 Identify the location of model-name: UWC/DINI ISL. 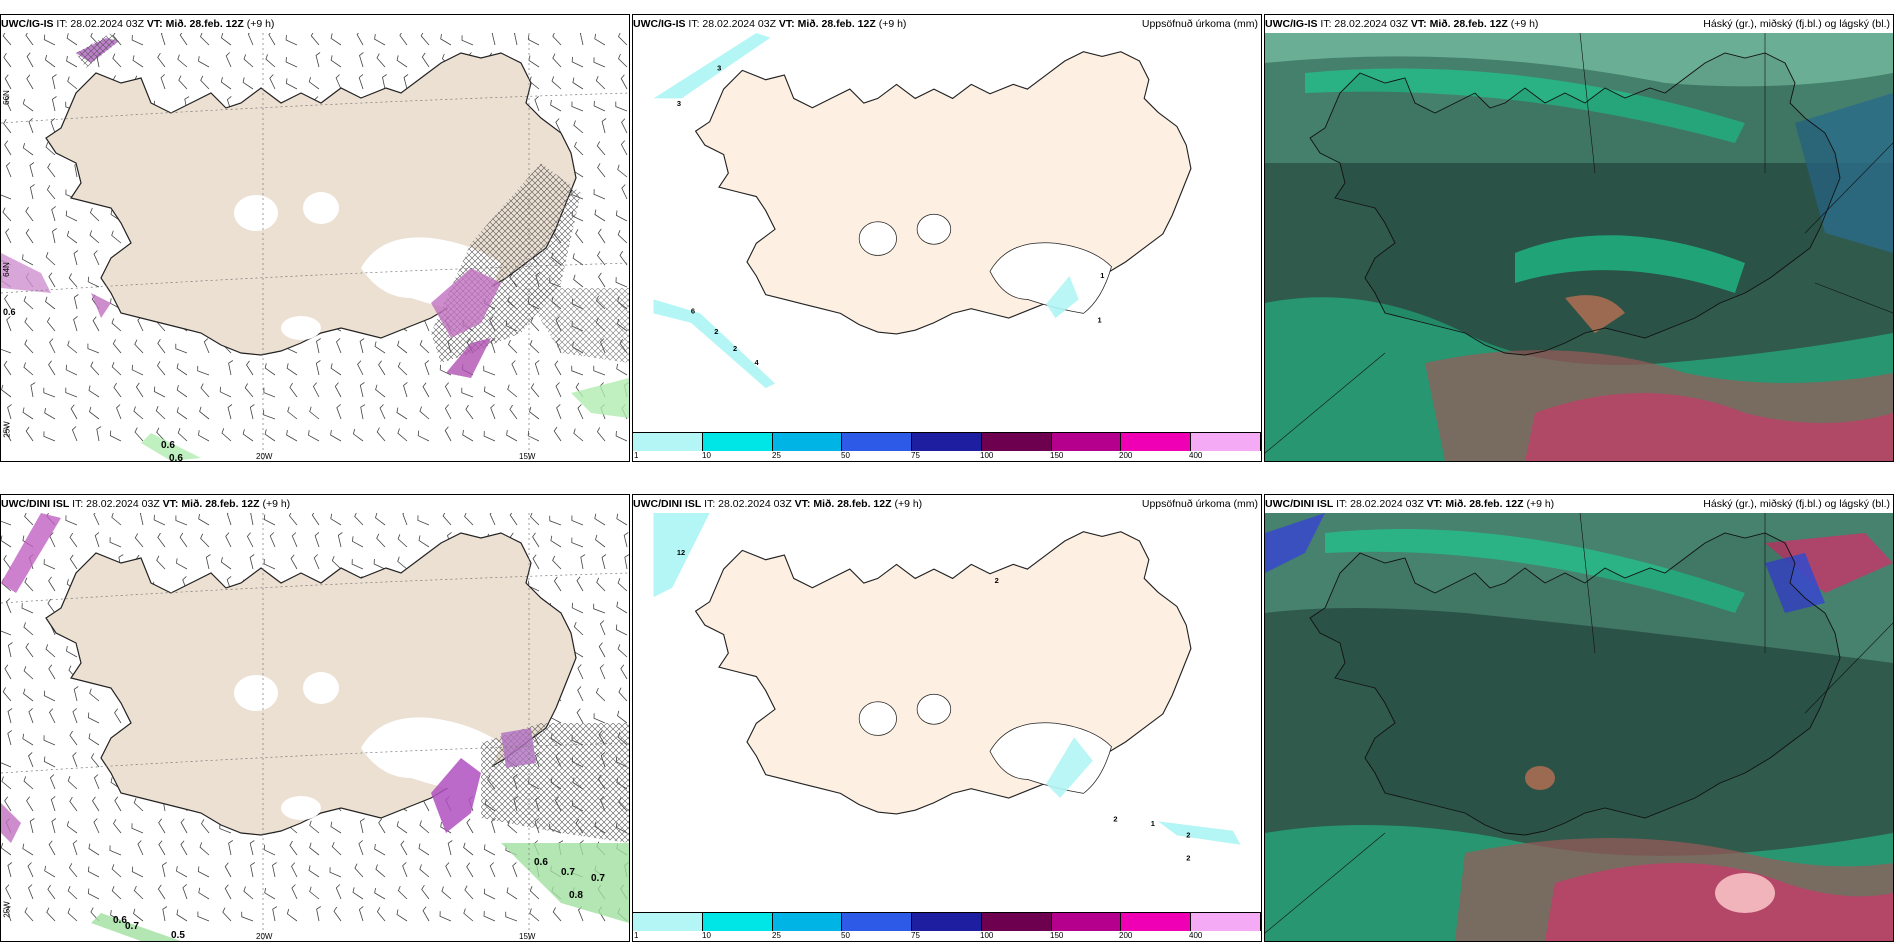
(1299, 504).